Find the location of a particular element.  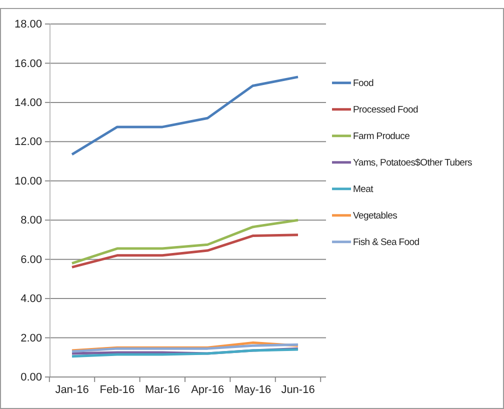

x-tick-label: Jan-16 is located at coordinates (72, 390).